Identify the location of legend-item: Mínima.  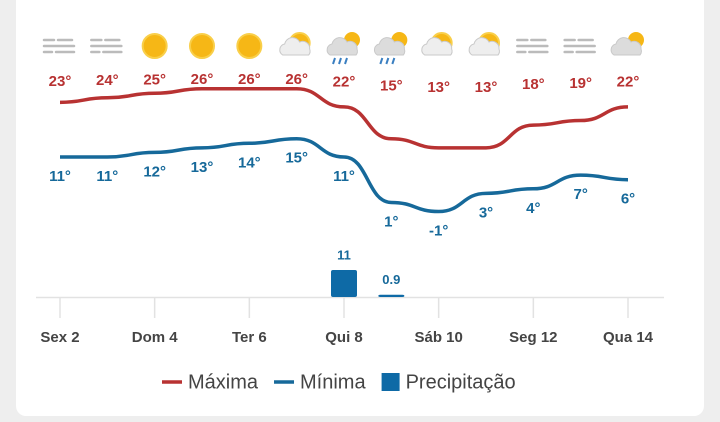
(320, 382).